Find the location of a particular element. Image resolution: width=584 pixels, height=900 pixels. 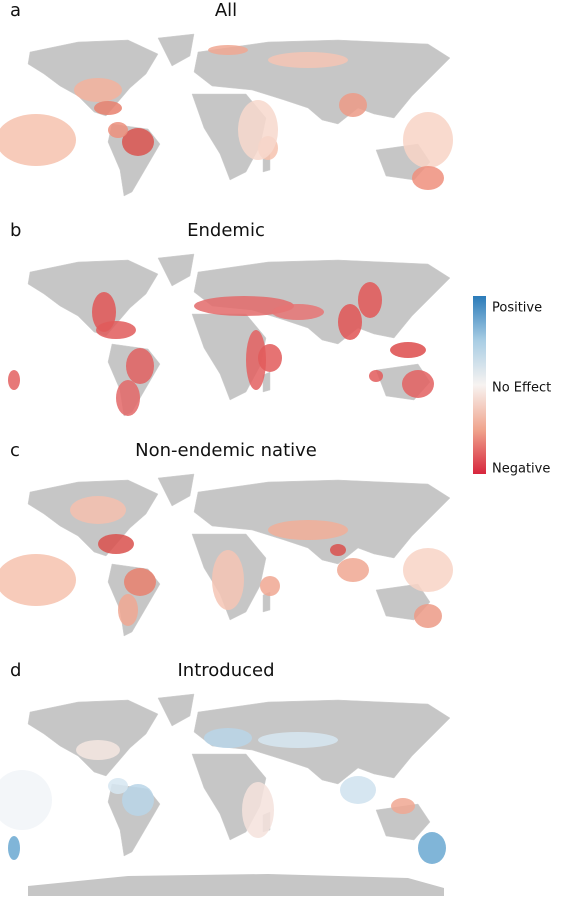

panel-letter: b is located at coordinates (15, 230).